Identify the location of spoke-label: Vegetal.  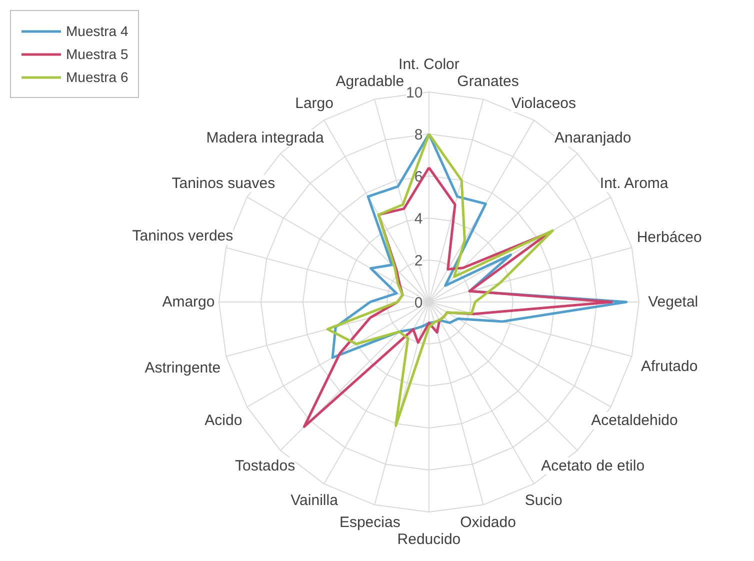
(673, 301).